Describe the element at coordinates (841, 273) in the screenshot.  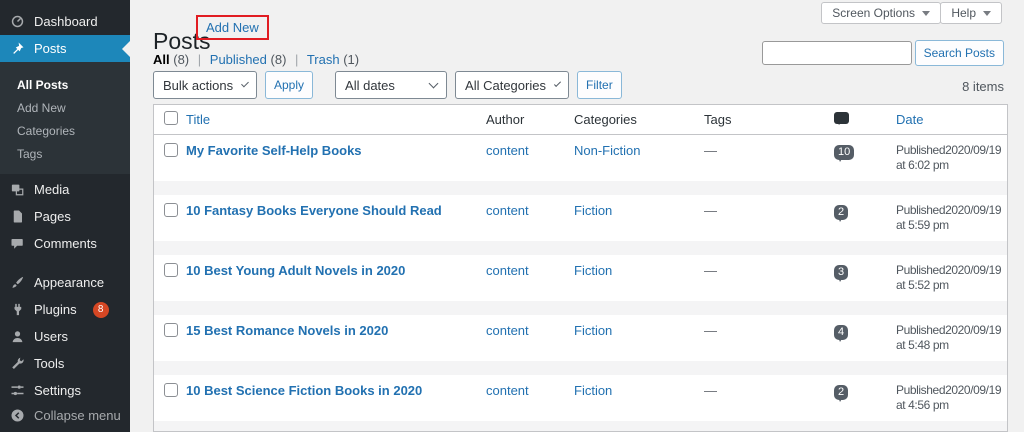
I see `comment-count-bubble: 3` at that location.